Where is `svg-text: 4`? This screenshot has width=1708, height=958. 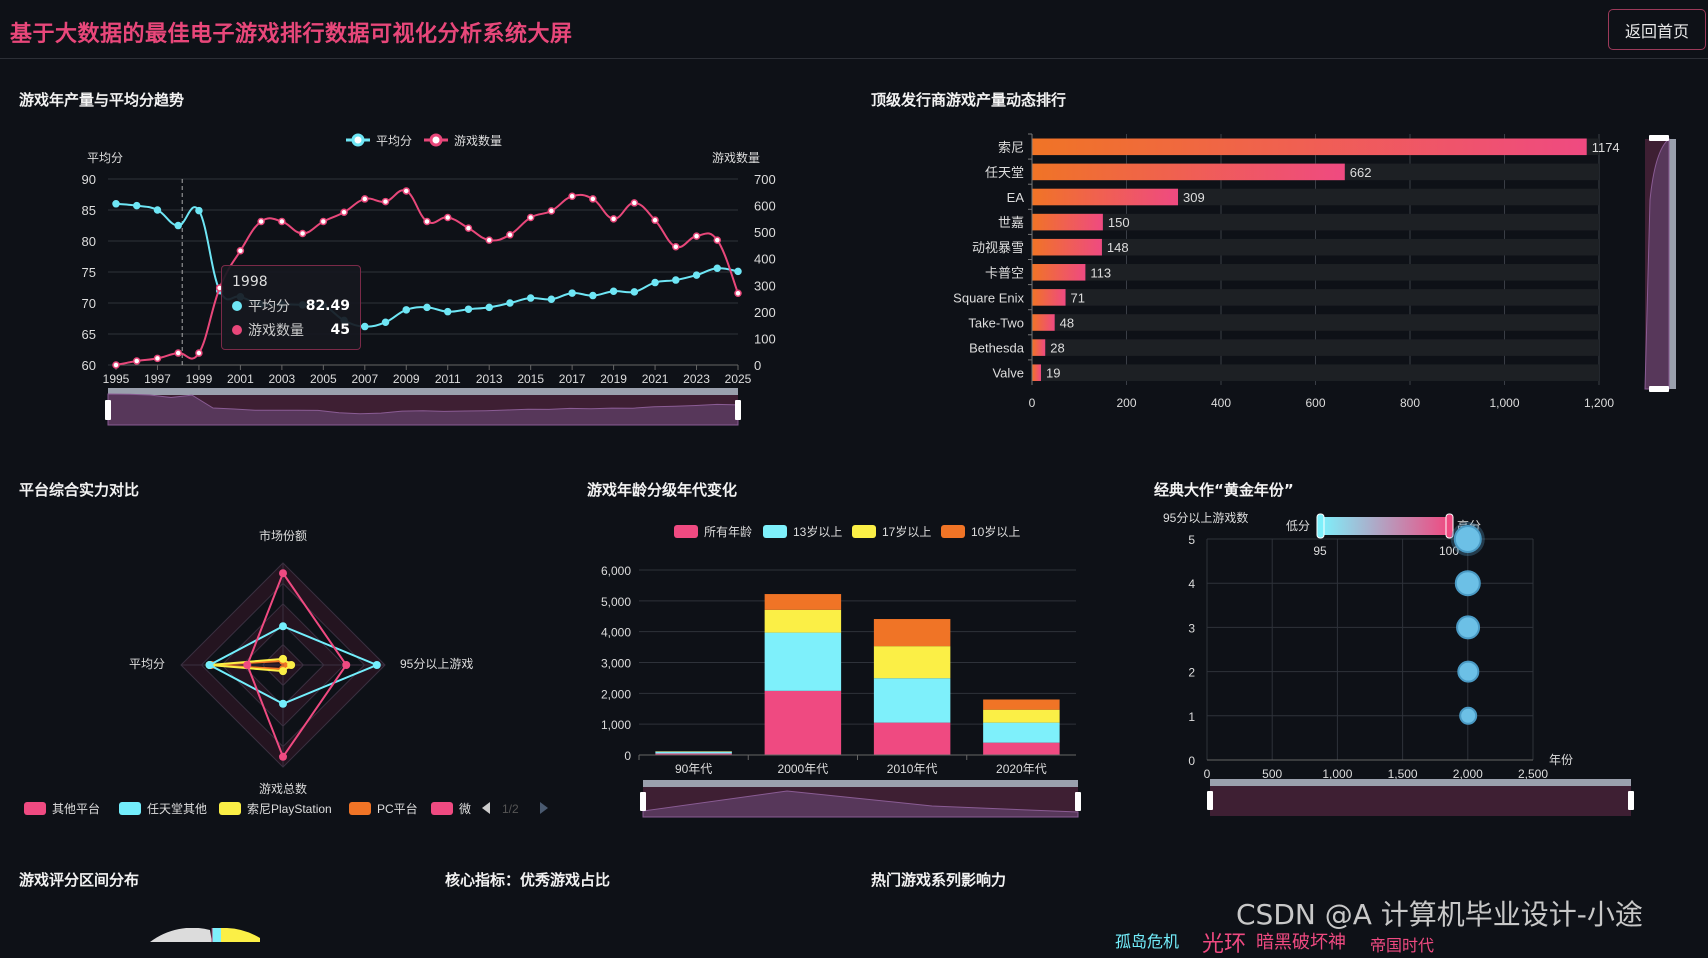
svg-text: 4 is located at coordinates (1191, 584).